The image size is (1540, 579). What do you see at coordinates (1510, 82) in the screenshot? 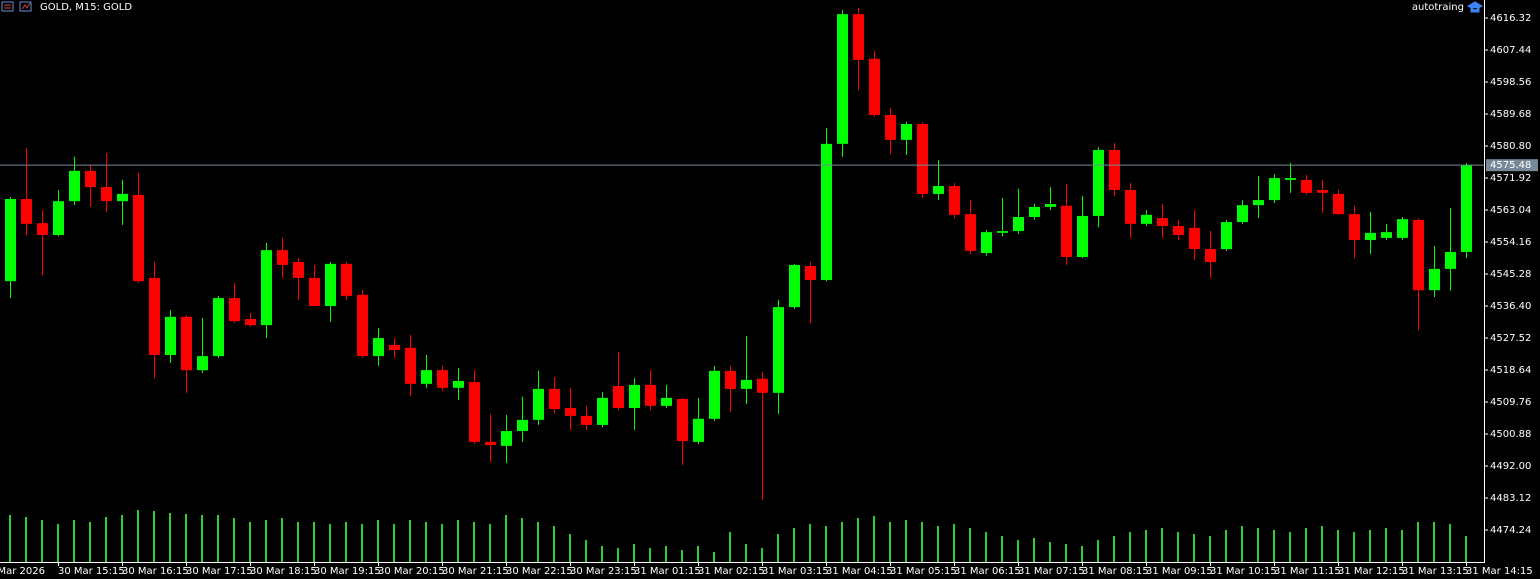
I see `y-tick-label: 4598.56` at bounding box center [1510, 82].